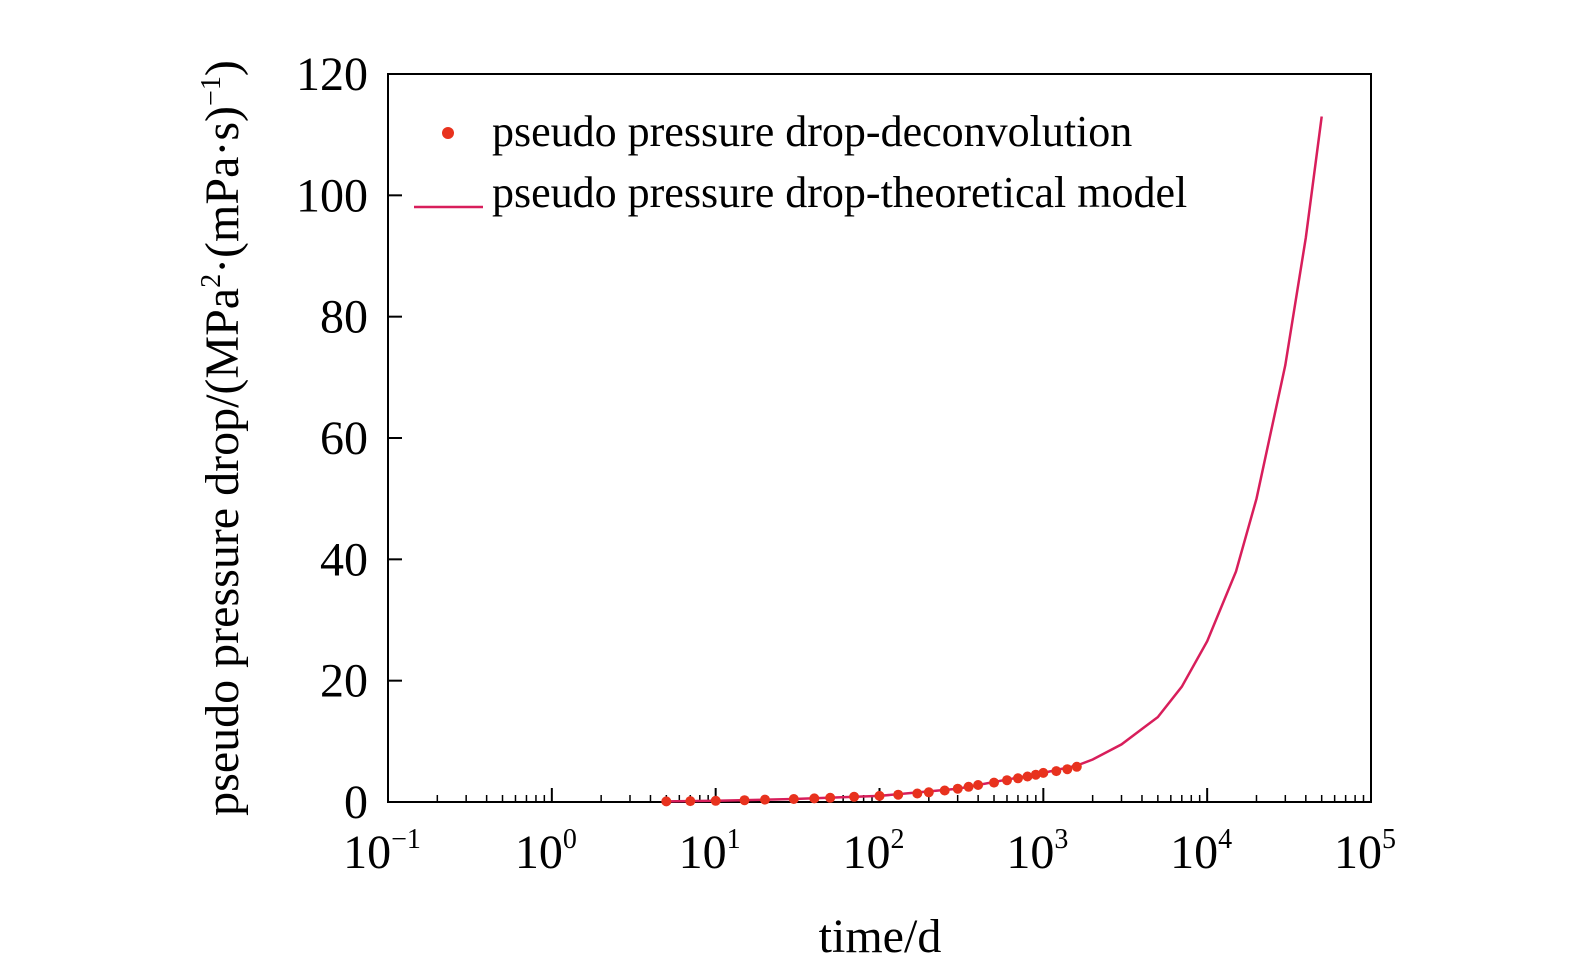 The image size is (1575, 975). What do you see at coordinates (448, 133) in the screenshot?
I see `legend-marker-deconvolution` at bounding box center [448, 133].